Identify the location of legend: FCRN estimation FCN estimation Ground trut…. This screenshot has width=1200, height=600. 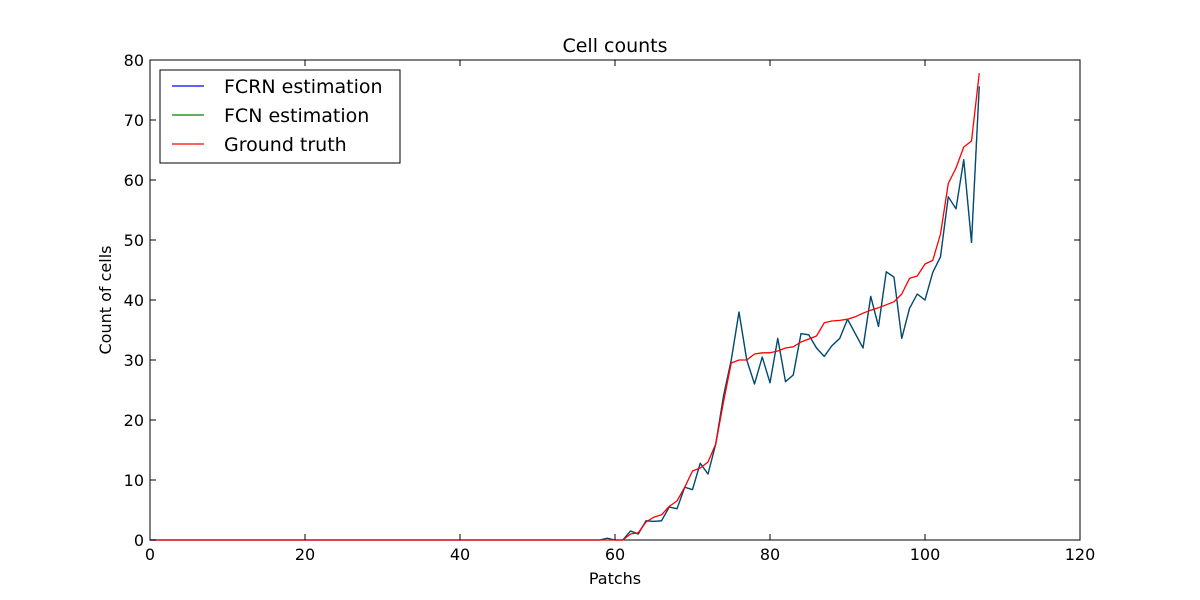
(280, 116).